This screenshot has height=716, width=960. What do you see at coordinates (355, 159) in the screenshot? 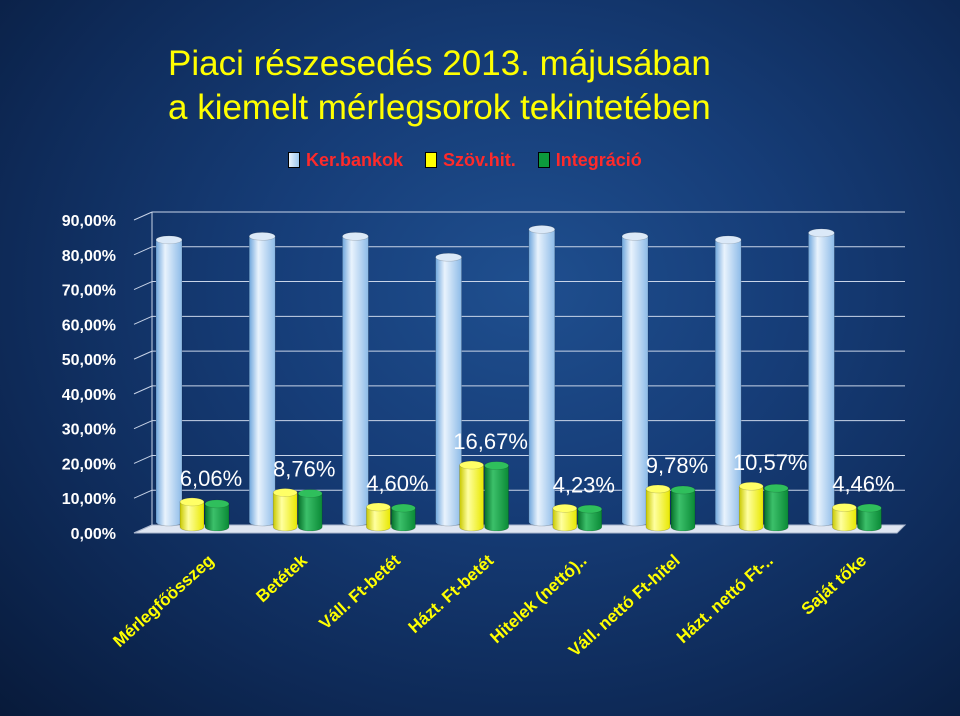
I see `legend-label-ker-bankok: Ker.bankok` at bounding box center [355, 159].